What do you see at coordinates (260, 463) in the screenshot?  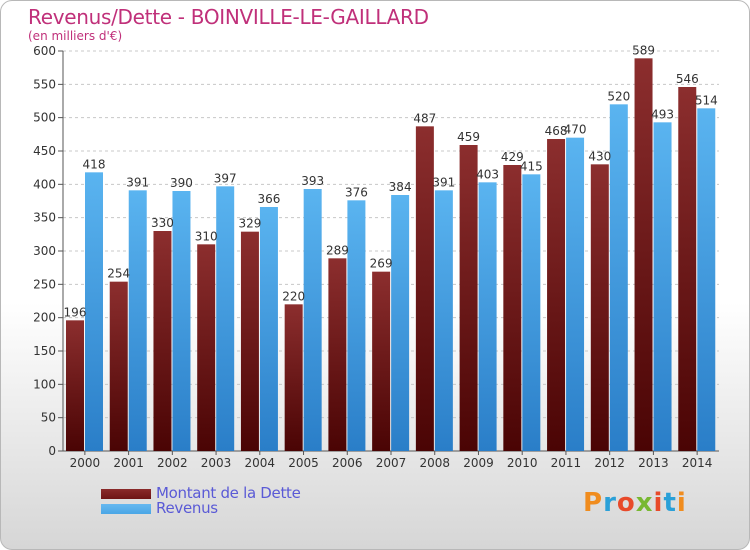 I see `x-tick-label: 2004` at bounding box center [260, 463].